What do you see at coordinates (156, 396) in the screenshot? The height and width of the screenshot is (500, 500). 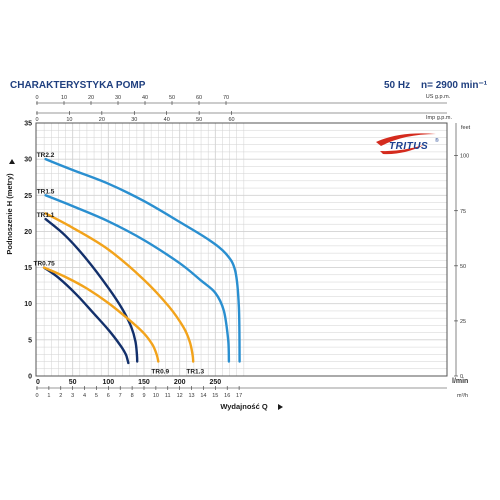 I see `m3h-tick-label: 10` at bounding box center [156, 396].